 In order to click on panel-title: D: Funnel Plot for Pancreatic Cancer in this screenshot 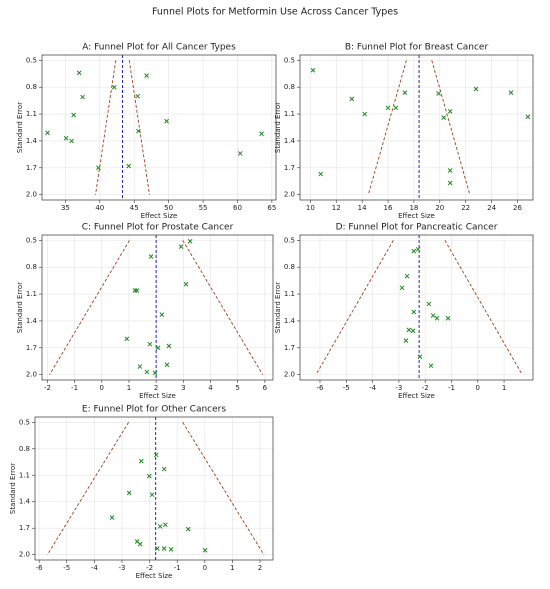, I will do `click(417, 228)`.